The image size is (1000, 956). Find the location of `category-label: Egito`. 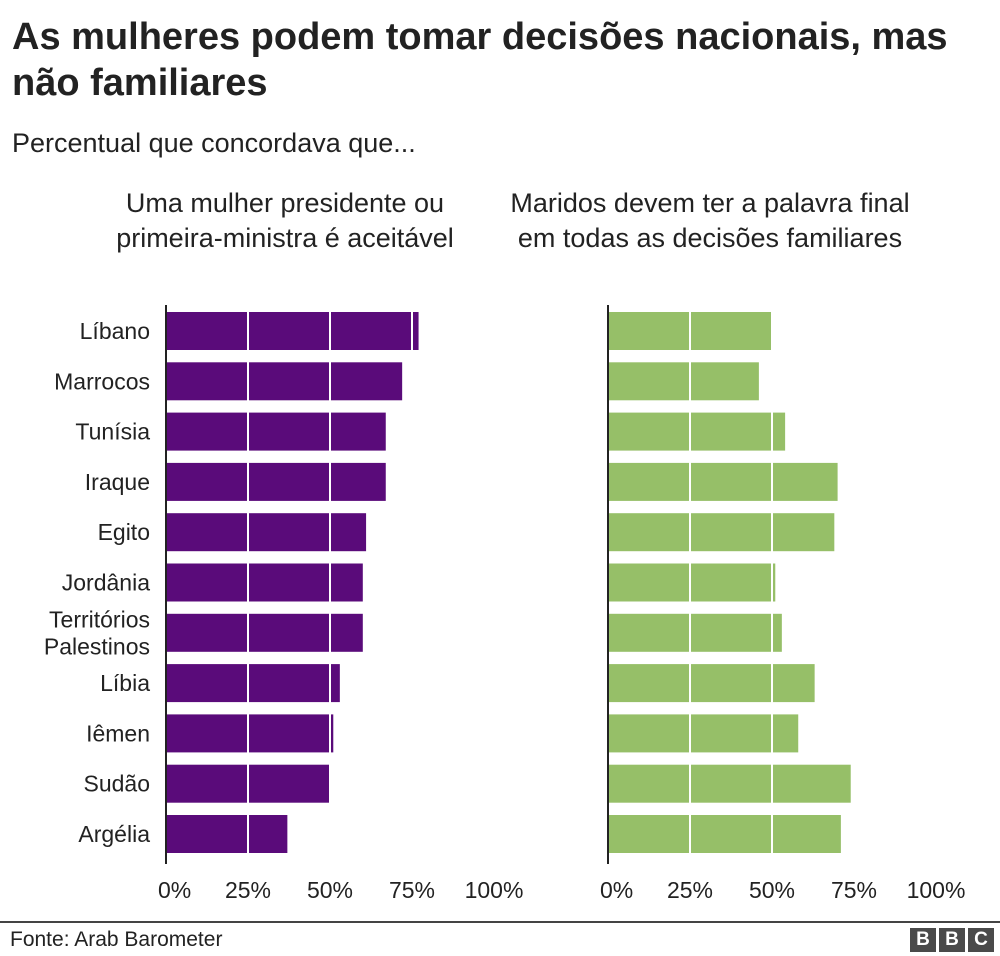

category-label: Egito is located at coordinates (124, 532).